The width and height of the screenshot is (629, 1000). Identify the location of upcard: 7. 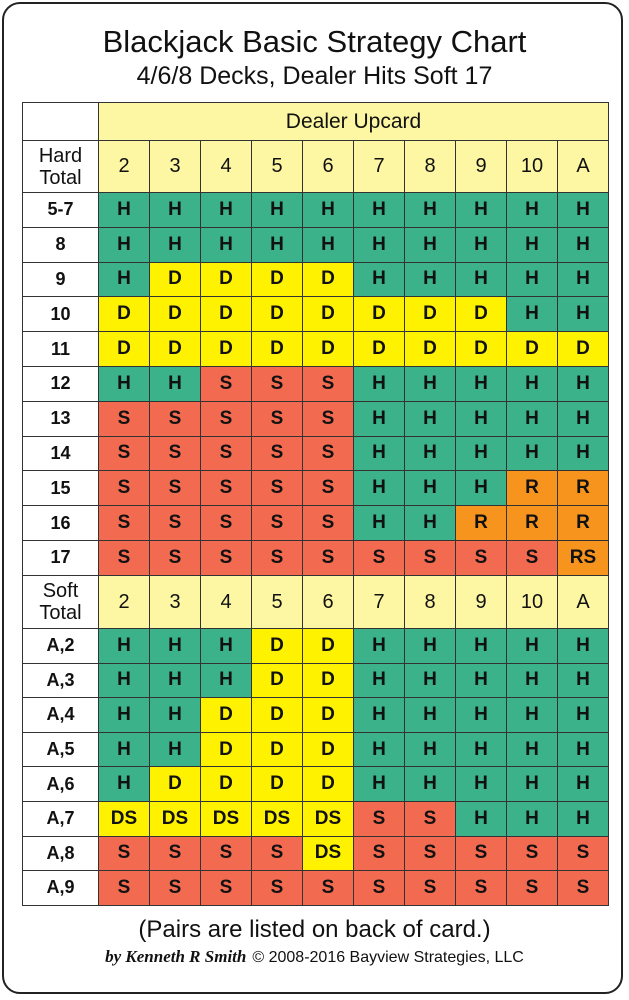
(379, 602).